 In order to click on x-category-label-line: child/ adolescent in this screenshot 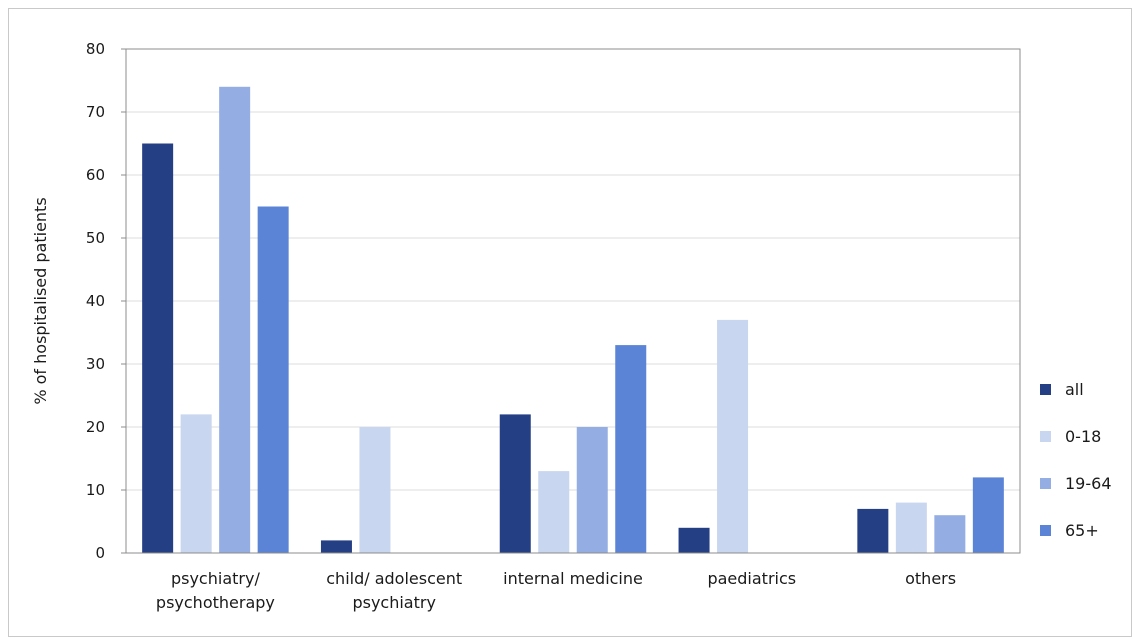, I will do `click(394, 578)`.